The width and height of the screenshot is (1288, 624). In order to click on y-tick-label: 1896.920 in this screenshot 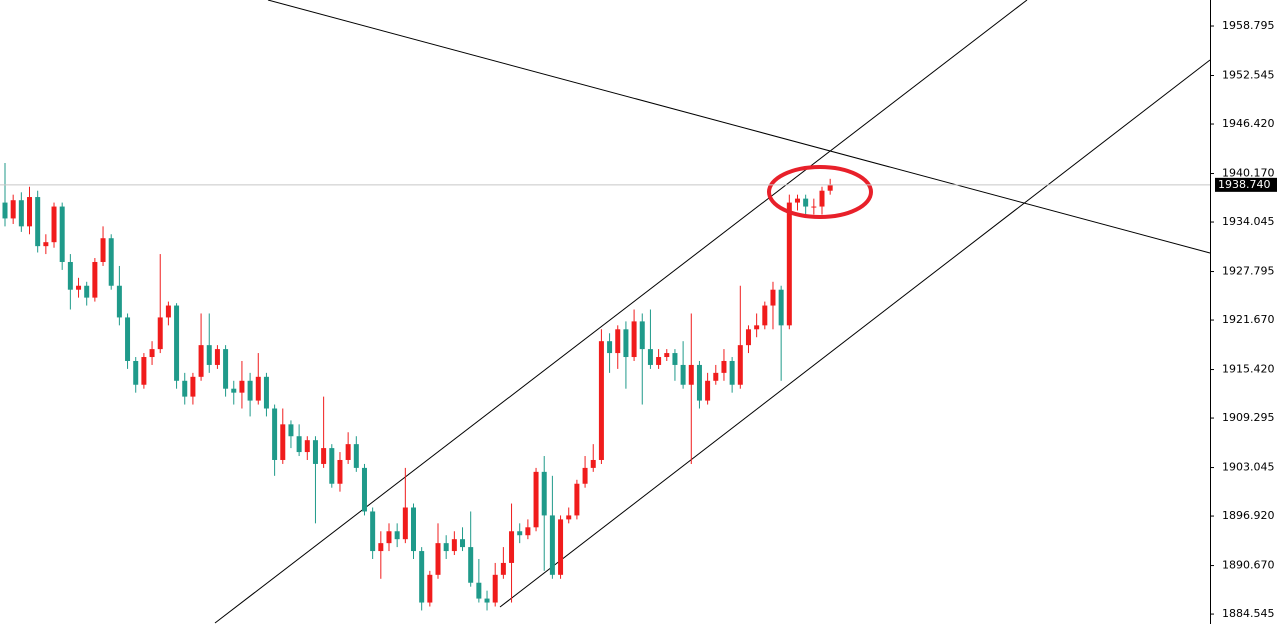, I will do `click(1248, 515)`.